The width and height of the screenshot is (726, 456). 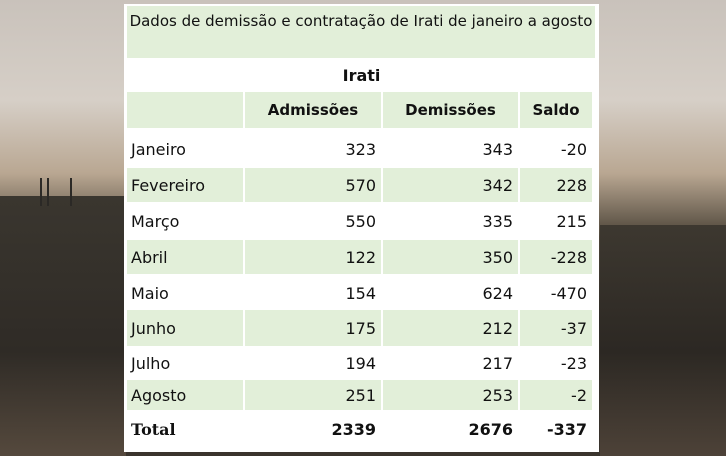 I want to click on demissoes-cell: 253, so click(x=450, y=395).